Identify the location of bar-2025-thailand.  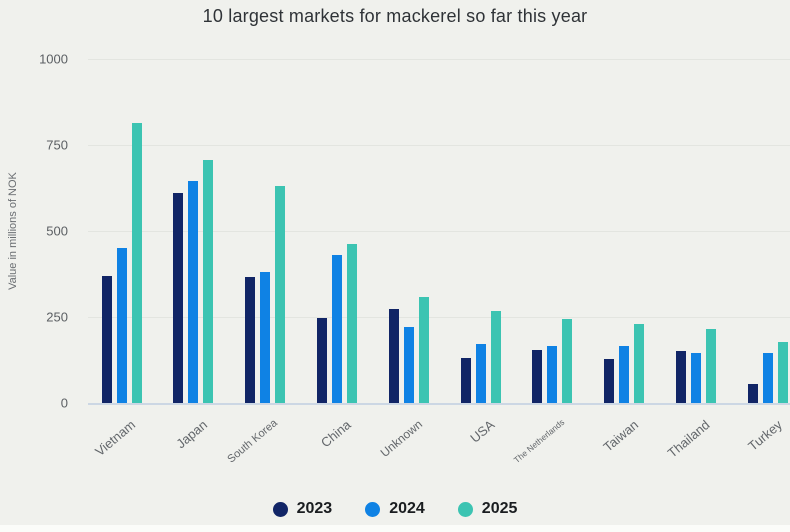
(711, 365).